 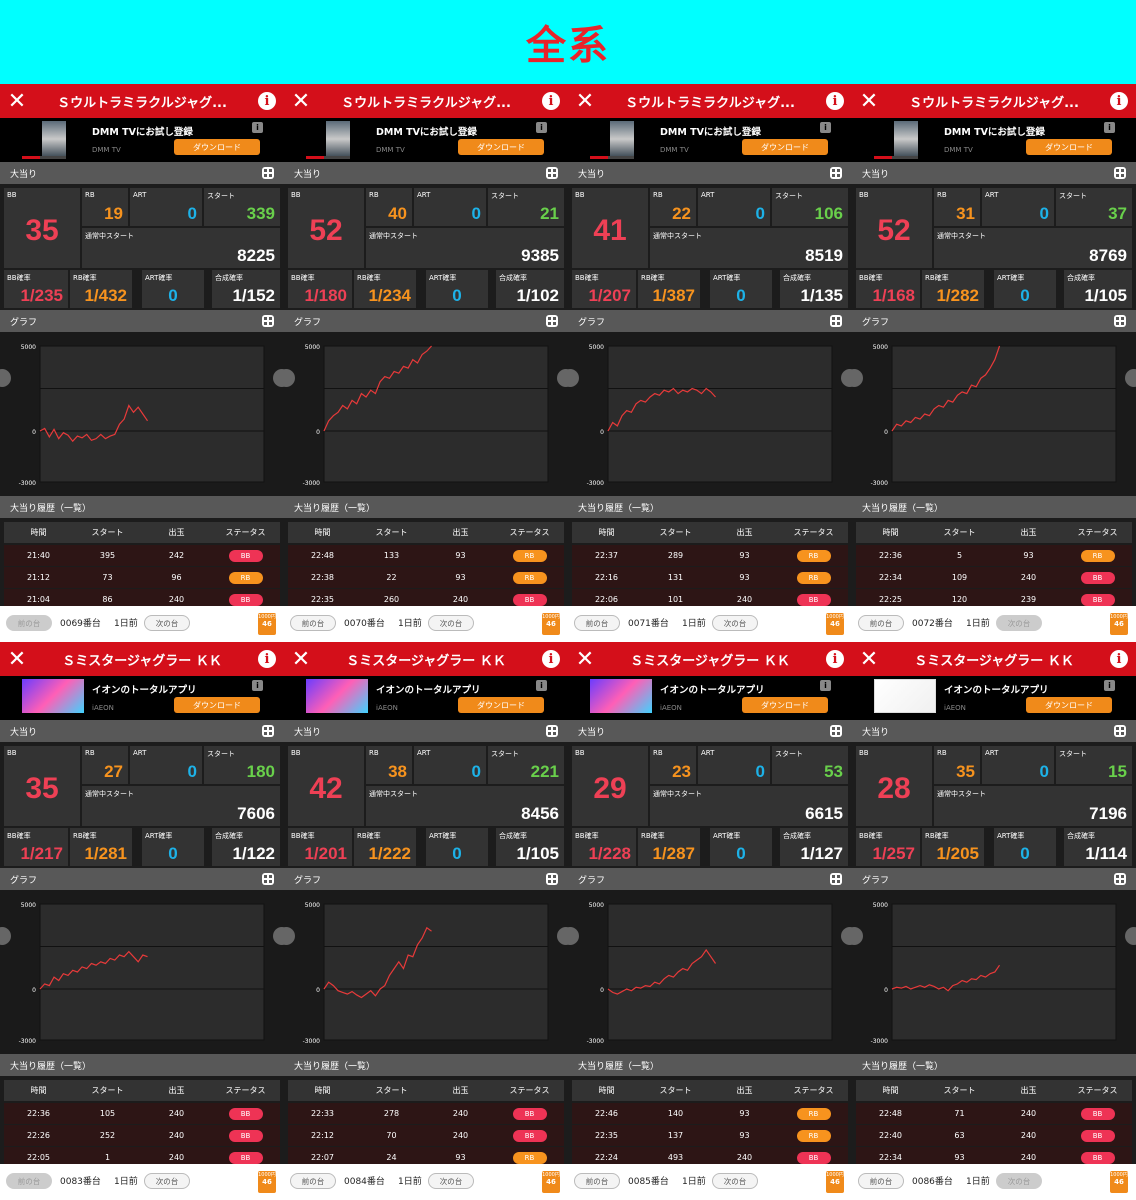 What do you see at coordinates (142, 577) in the screenshot?
I see `history-row: 21:12 73 96 RB` at bounding box center [142, 577].